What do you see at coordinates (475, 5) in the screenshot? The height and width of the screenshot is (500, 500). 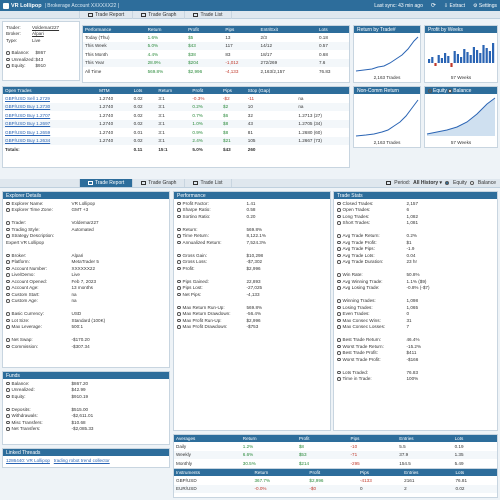 I see `gear-icon: ⚙` at bounding box center [475, 5].